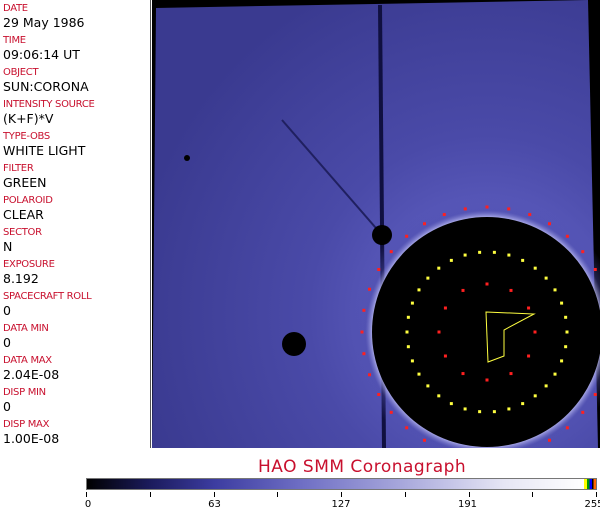  Describe the element at coordinates (27, 360) in the screenshot. I see `field-label: DATA MAX` at that location.